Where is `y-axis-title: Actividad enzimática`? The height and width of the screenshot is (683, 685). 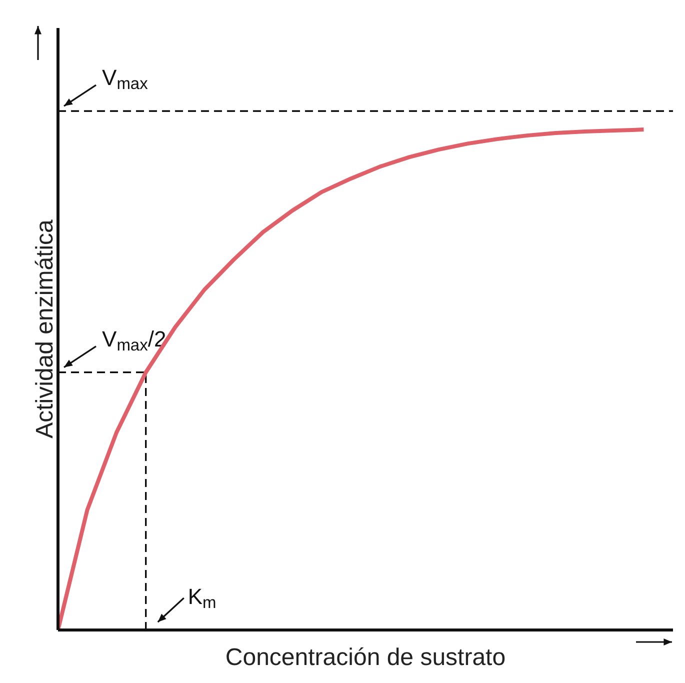 y-axis-title: Actividad enzimática is located at coordinates (45, 328).